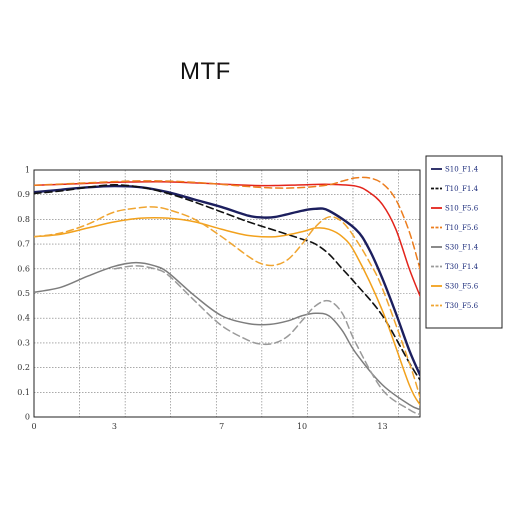 Image resolution: width=520 pixels, height=520 pixels. I want to click on legend-label: S10_F5.6, so click(462, 209).